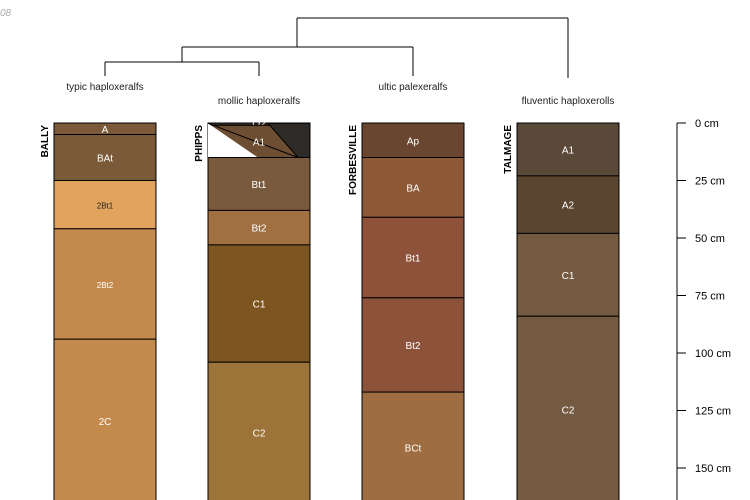  What do you see at coordinates (353, 160) in the screenshot?
I see `profile-name-forbesville: FORBESVILLE` at bounding box center [353, 160].